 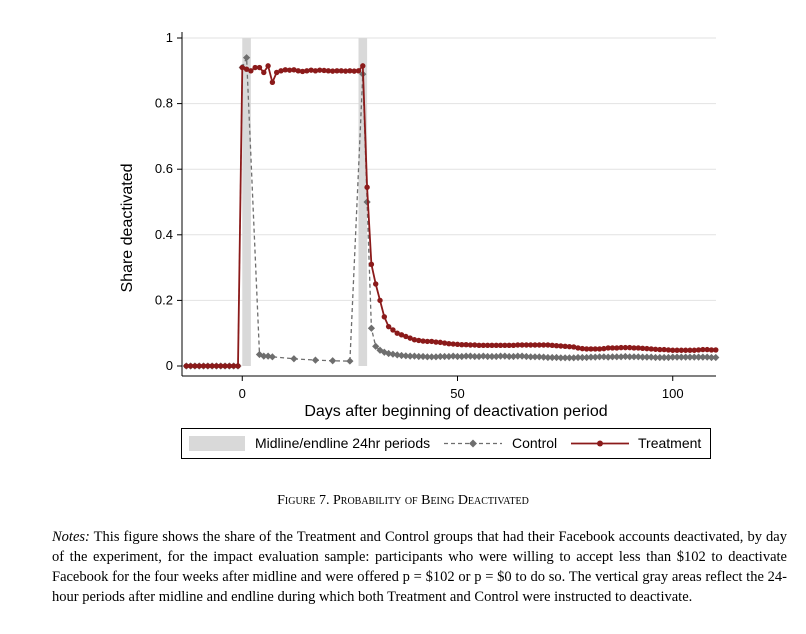 What do you see at coordinates (246, 202) in the screenshot?
I see `shaded-period` at bounding box center [246, 202].